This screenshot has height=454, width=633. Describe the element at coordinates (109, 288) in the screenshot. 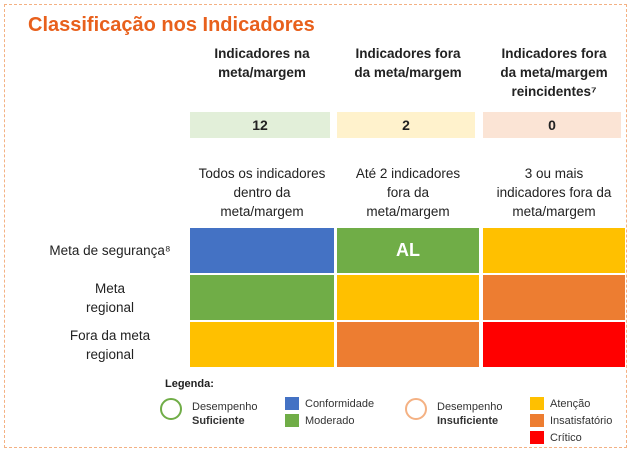

I see `row-label-line: Meta` at that location.